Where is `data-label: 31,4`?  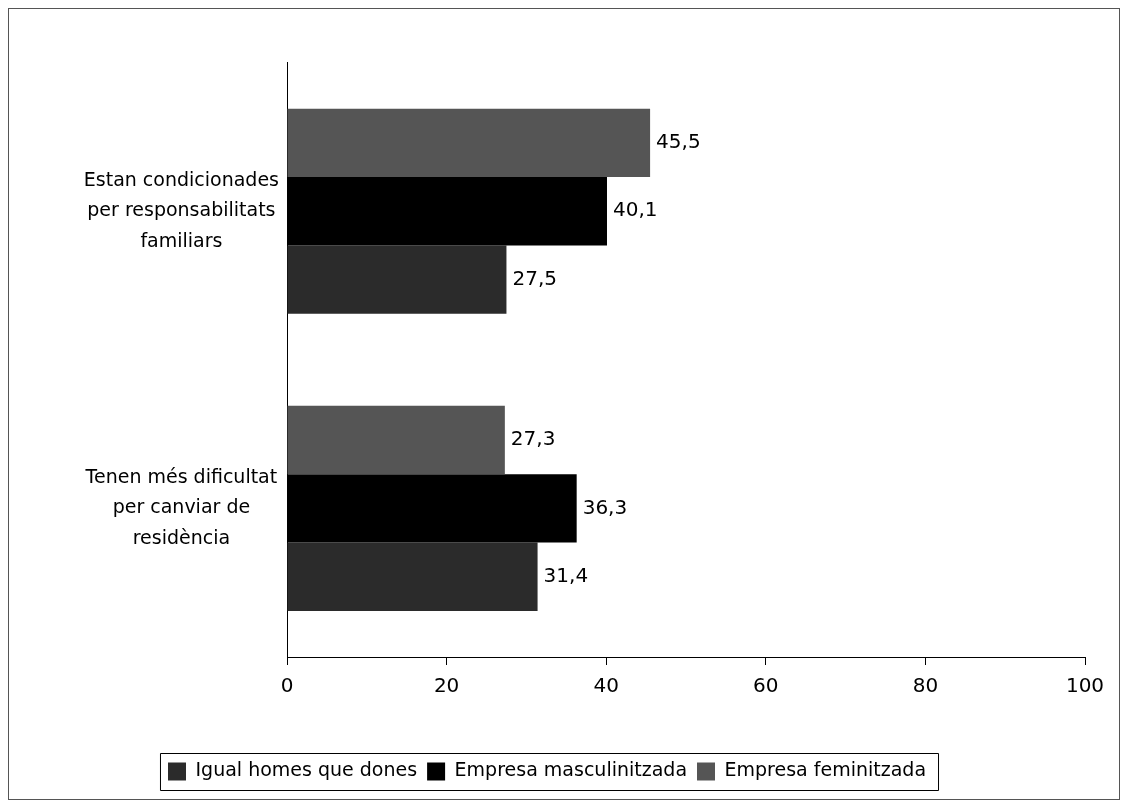 data-label: 31,4 is located at coordinates (566, 574).